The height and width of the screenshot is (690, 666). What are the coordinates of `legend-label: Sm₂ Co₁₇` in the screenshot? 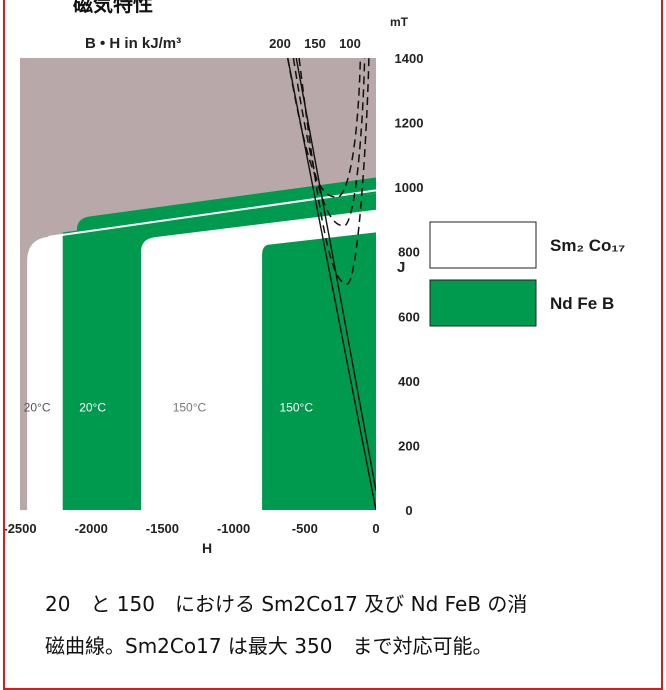 It's located at (587, 245).